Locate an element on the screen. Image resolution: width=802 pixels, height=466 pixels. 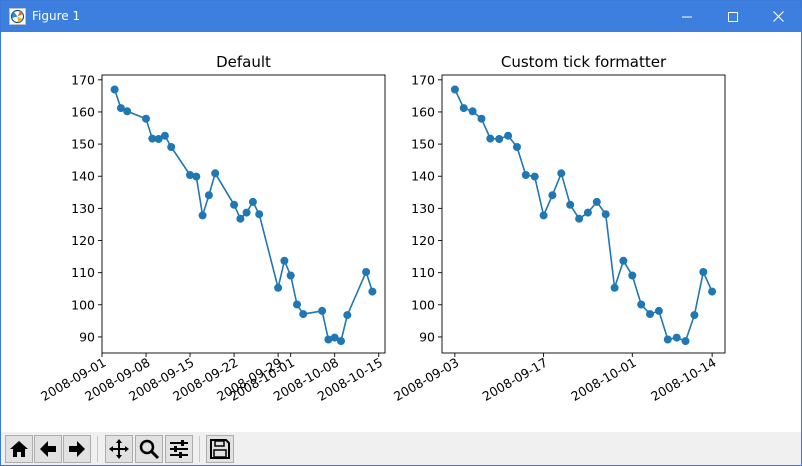
matplotlib-app-icon is located at coordinates (17, 16).